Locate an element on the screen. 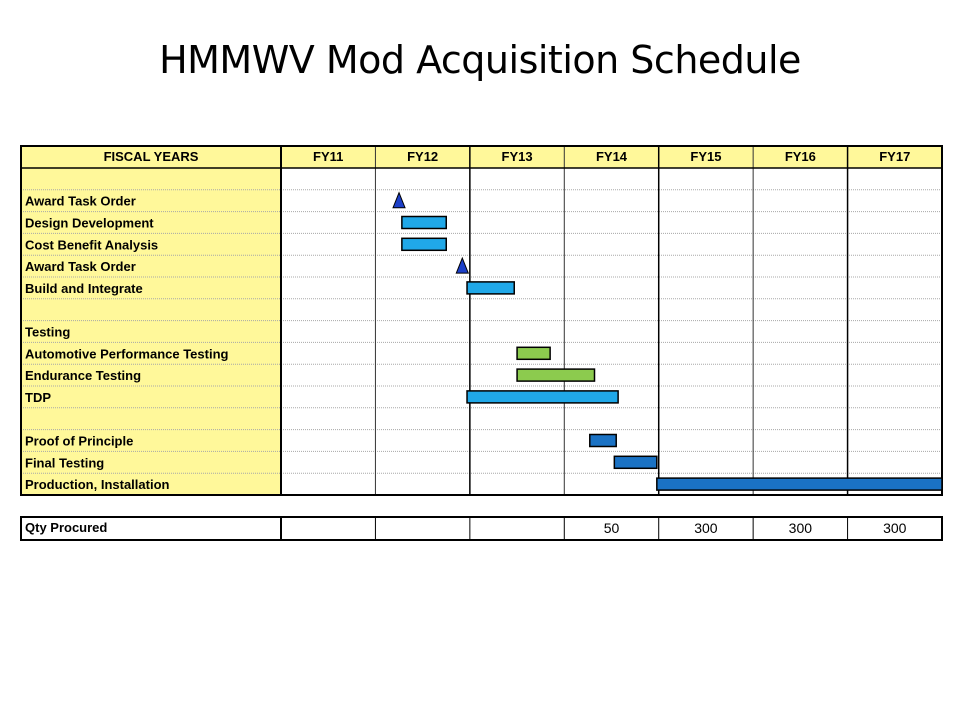  task-label: Testing is located at coordinates (47, 332).